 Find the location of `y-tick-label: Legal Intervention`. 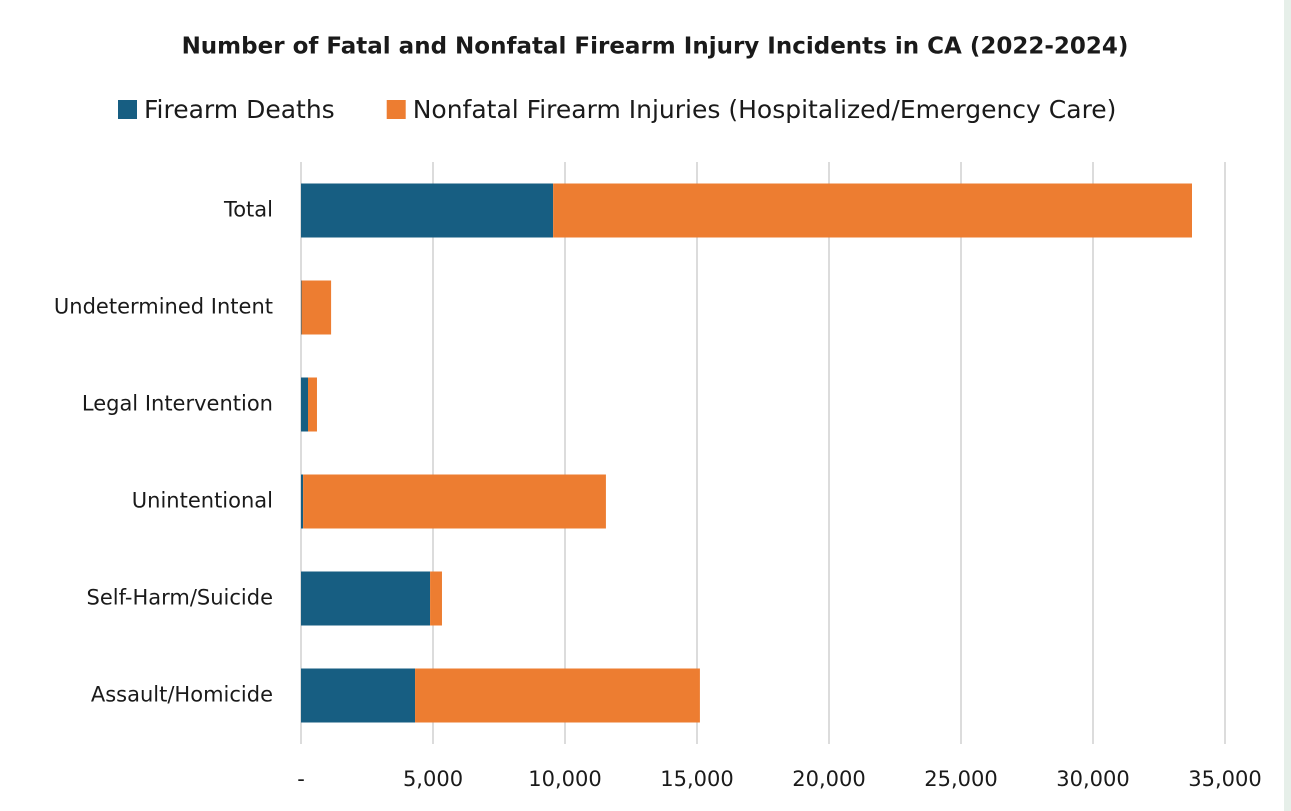

y-tick-label: Legal Intervention is located at coordinates (177, 404).